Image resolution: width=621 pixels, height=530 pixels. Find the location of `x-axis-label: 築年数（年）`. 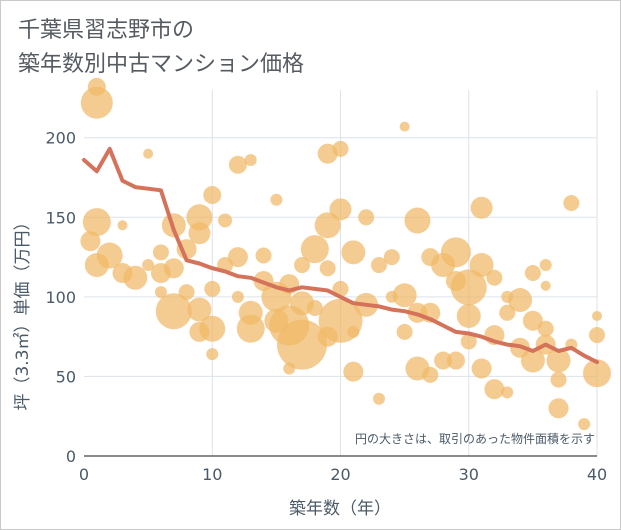

x-axis-label: 築年数（年） is located at coordinates (340, 509).